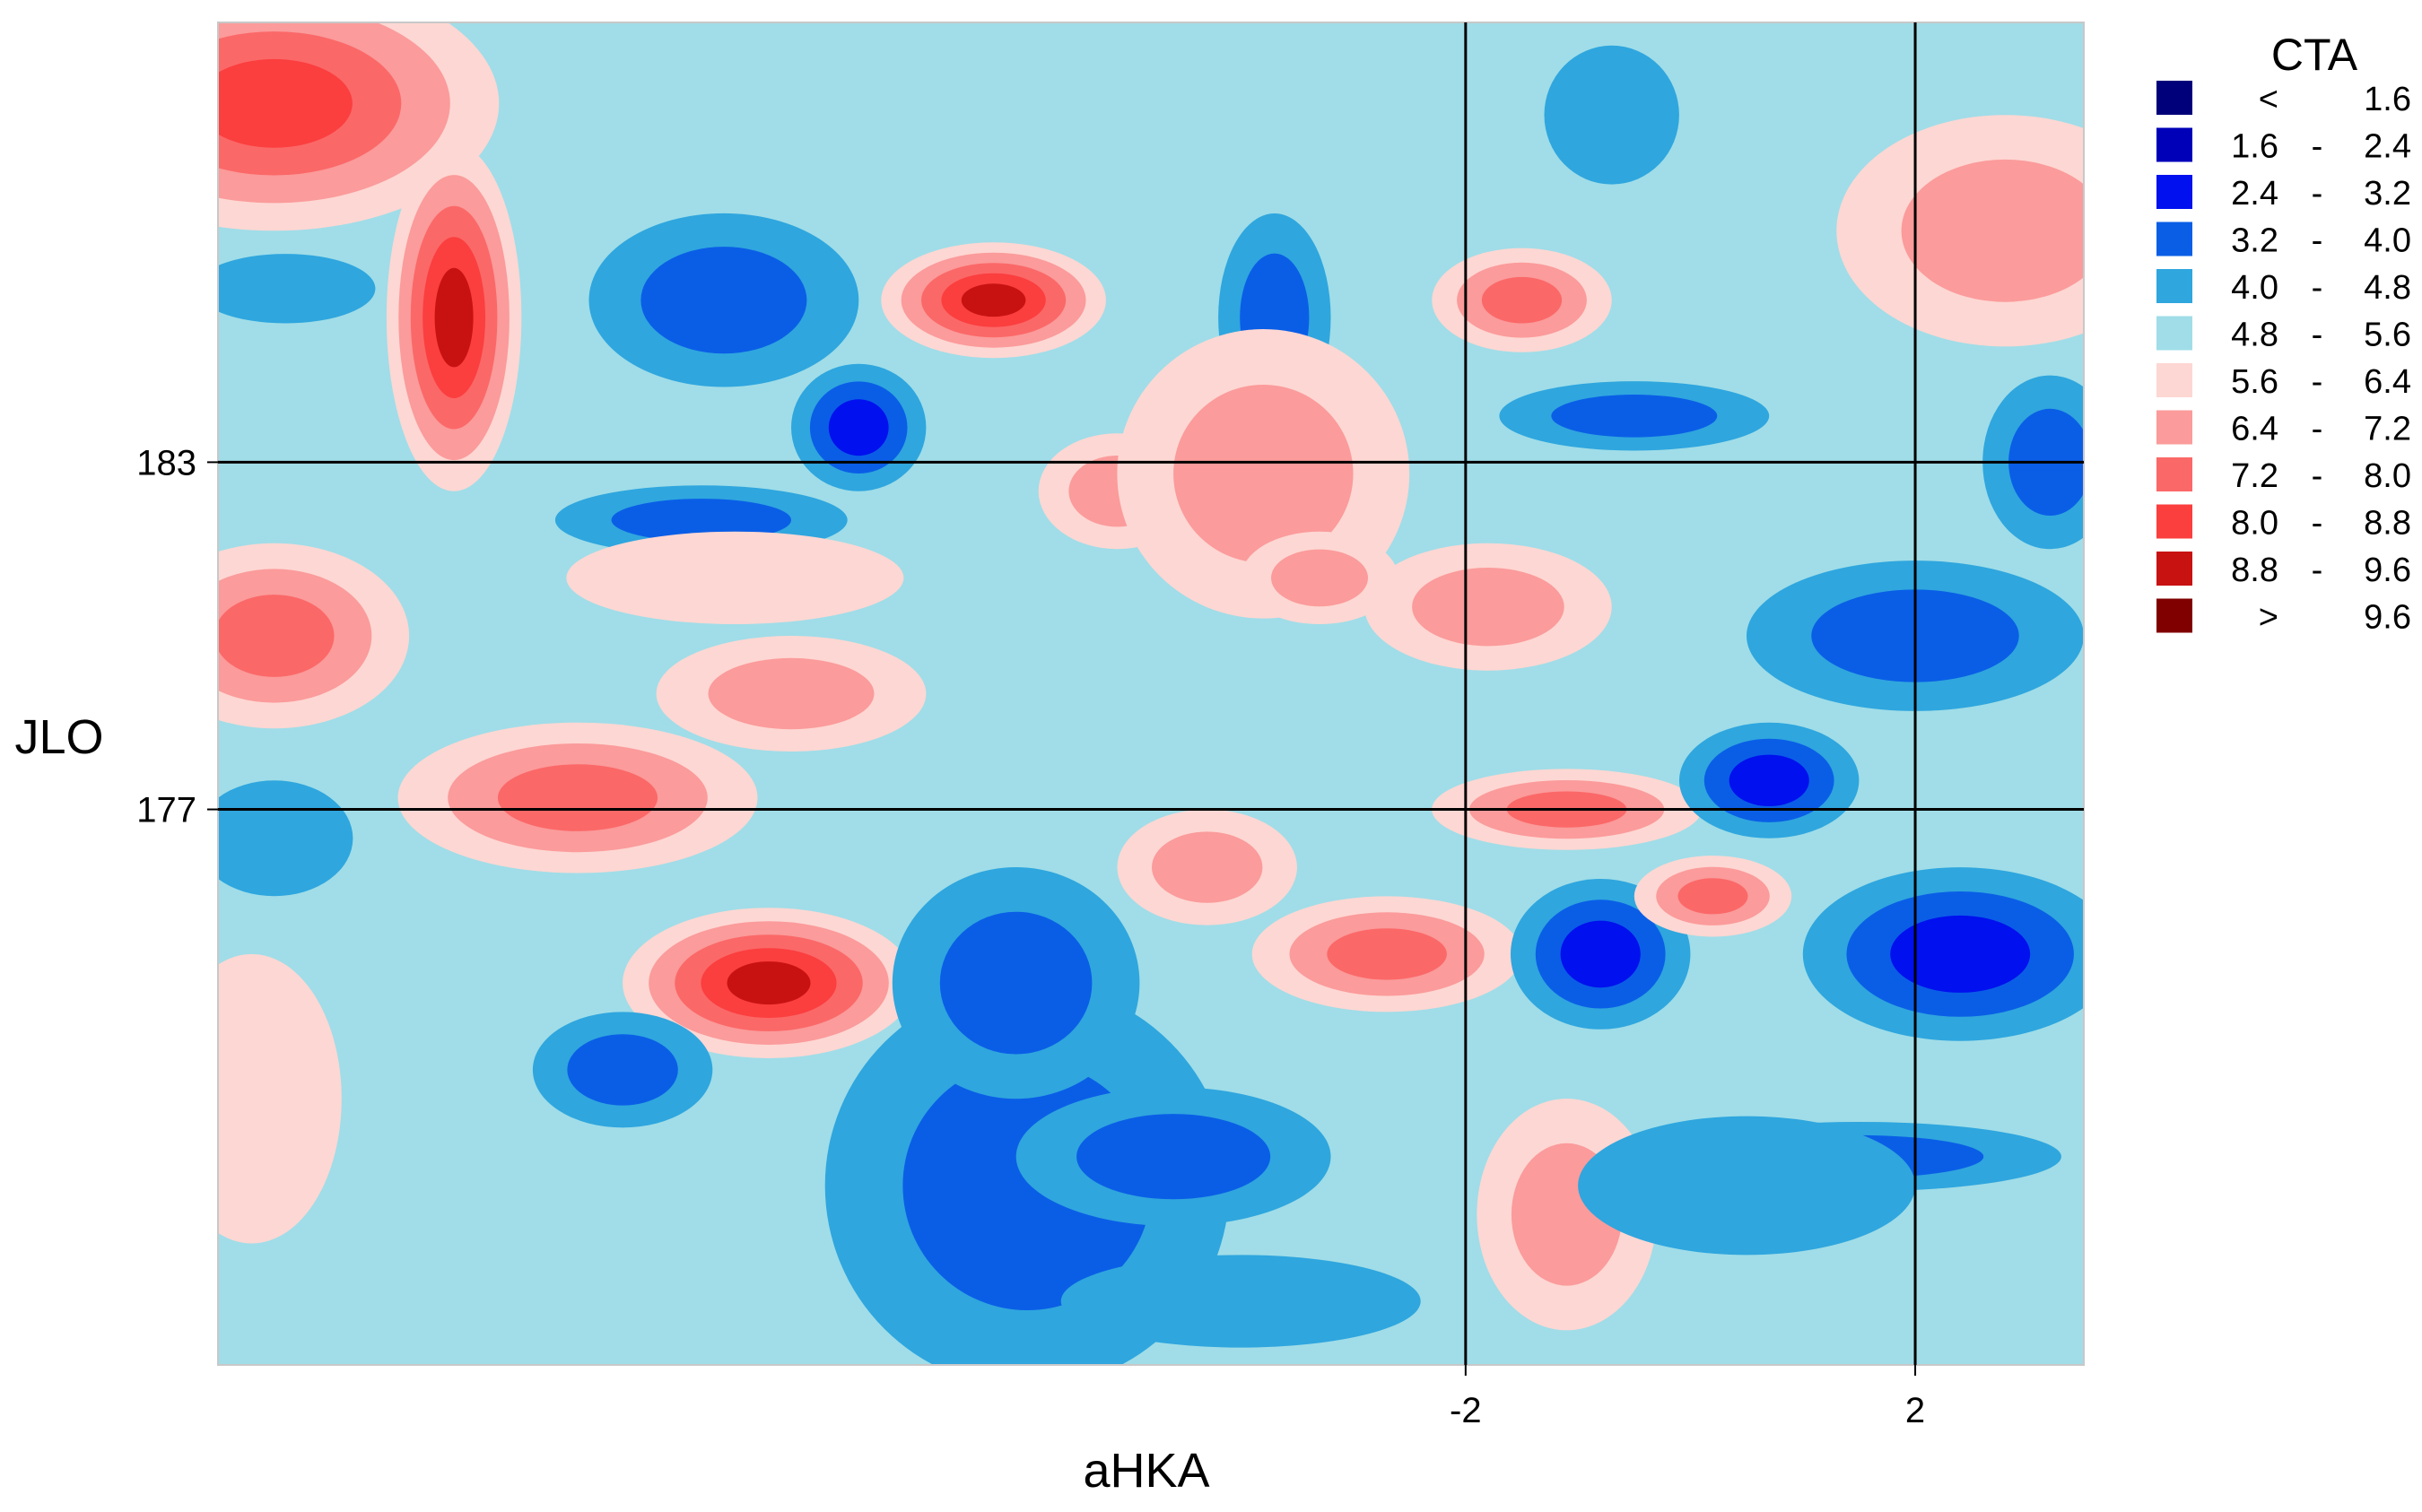 Image resolution: width=2422 pixels, height=1512 pixels. Describe the element at coordinates (2254, 570) in the screenshot. I see `legend-low: 8.8` at that location.